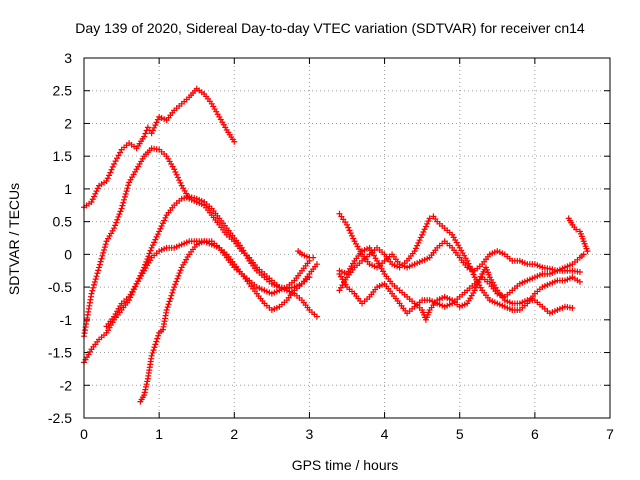  I want to click on y-tick-label: -2.5, so click(60, 418).